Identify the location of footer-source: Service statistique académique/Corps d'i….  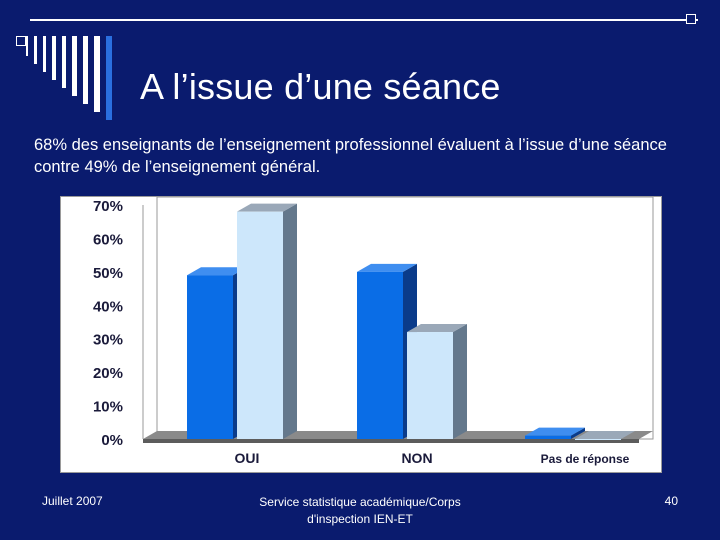
(360, 510).